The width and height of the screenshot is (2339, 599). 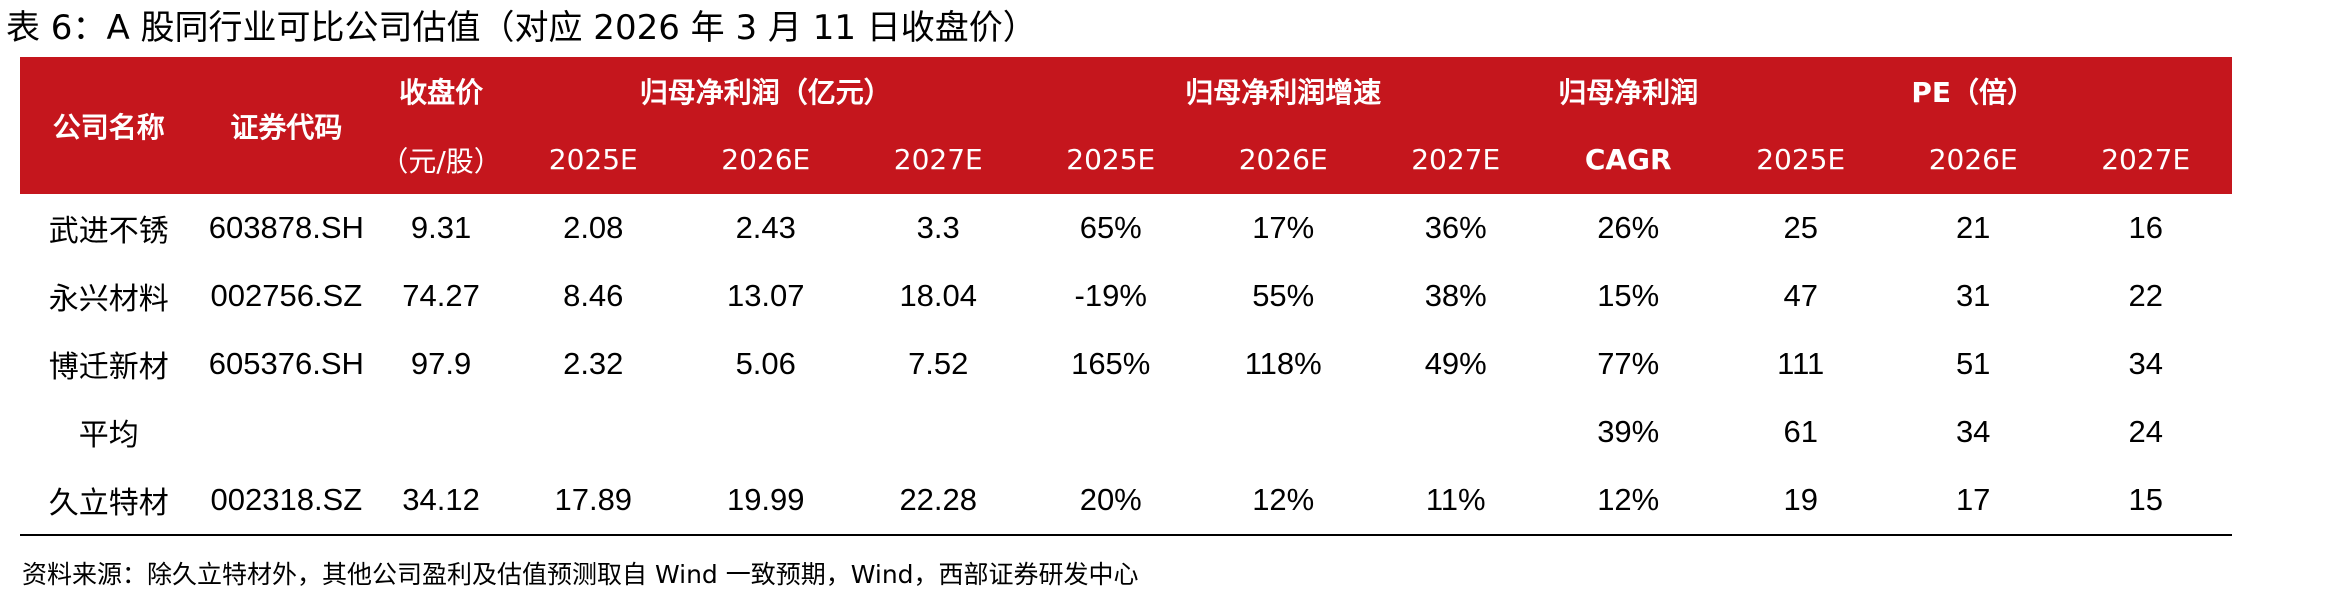 I want to click on cell-growth-2026: 55%, so click(x=1283, y=295).